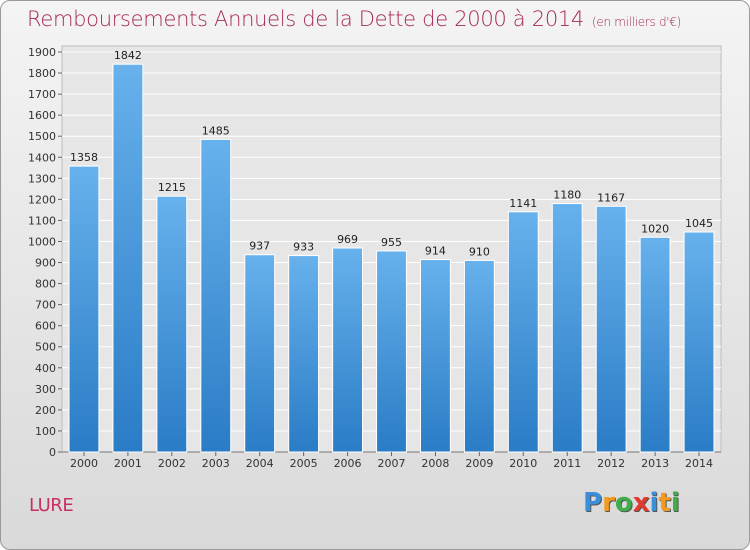 The height and width of the screenshot is (550, 750). Describe the element at coordinates (172, 324) in the screenshot. I see `bar-2002` at that location.